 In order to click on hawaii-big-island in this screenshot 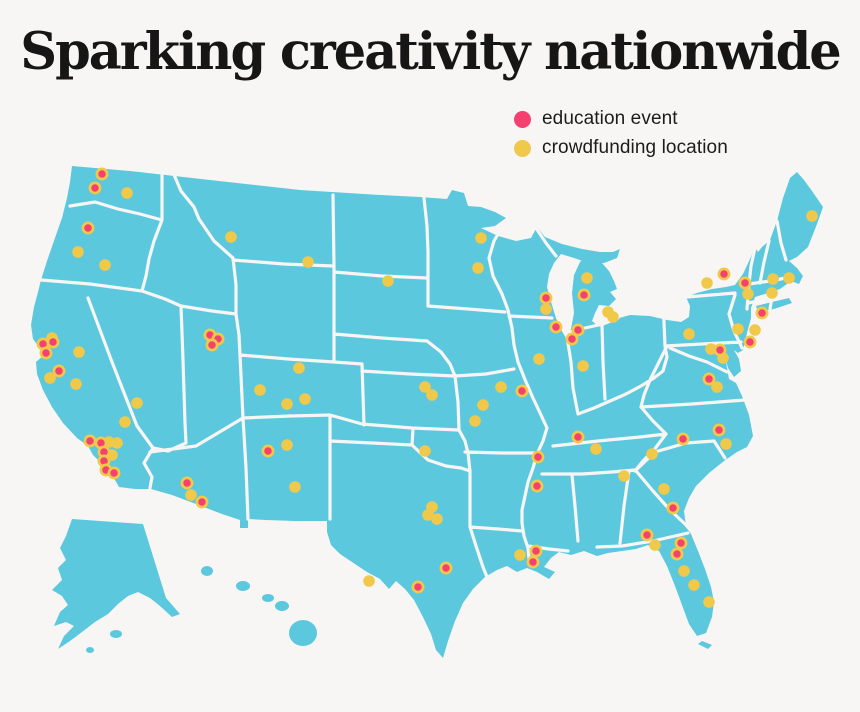, I will do `click(303, 633)`.